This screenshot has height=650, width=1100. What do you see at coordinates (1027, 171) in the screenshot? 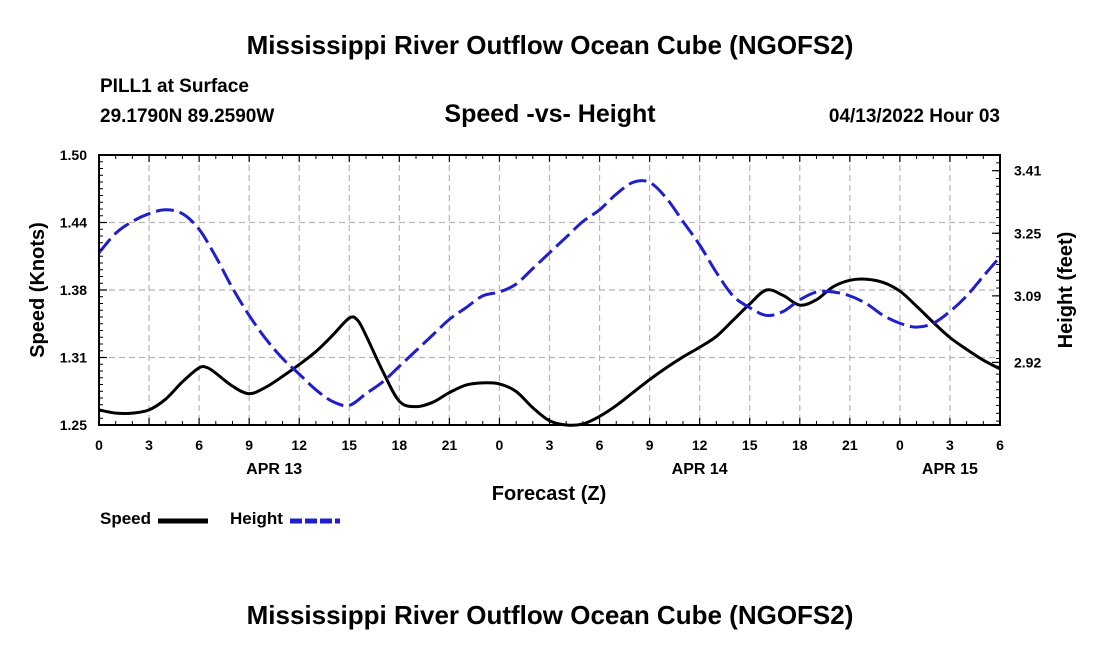
I see `y2-tick-label: 3.41` at bounding box center [1027, 171].